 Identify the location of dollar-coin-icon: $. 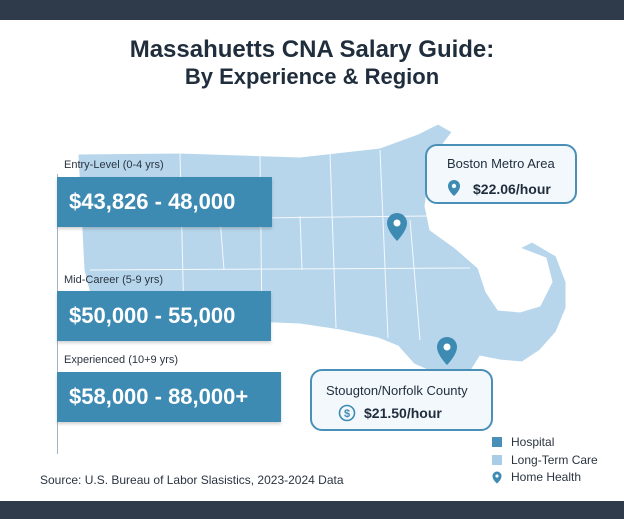
(347, 413).